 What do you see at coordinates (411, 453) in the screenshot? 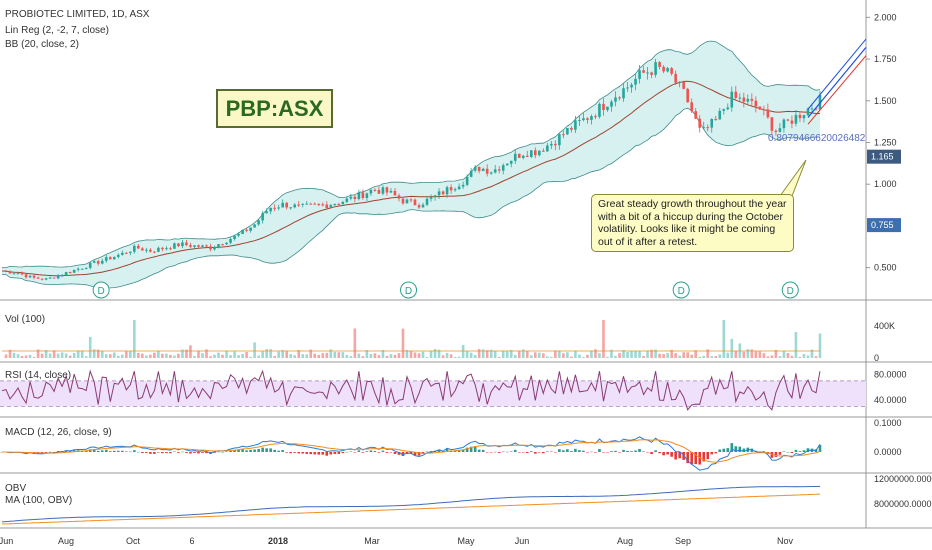
I see `macd-pane` at bounding box center [411, 453].